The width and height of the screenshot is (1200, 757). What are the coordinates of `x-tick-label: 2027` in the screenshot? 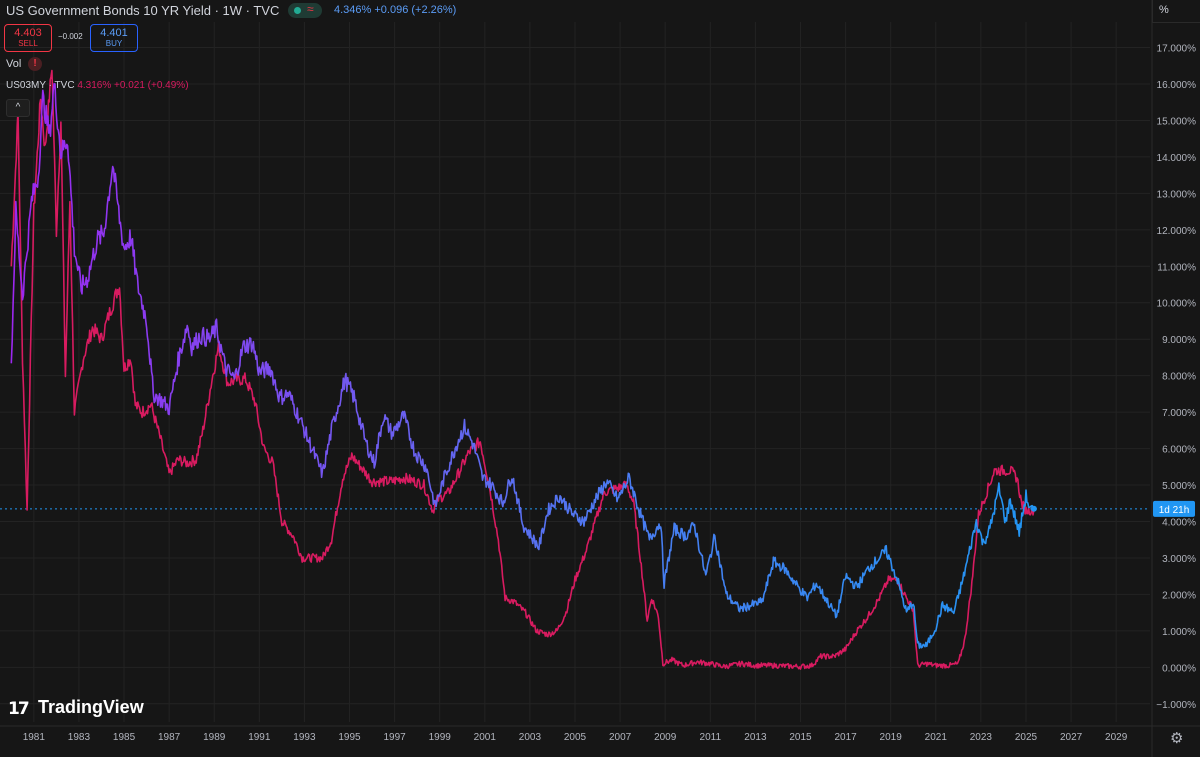 It's located at (1071, 737).